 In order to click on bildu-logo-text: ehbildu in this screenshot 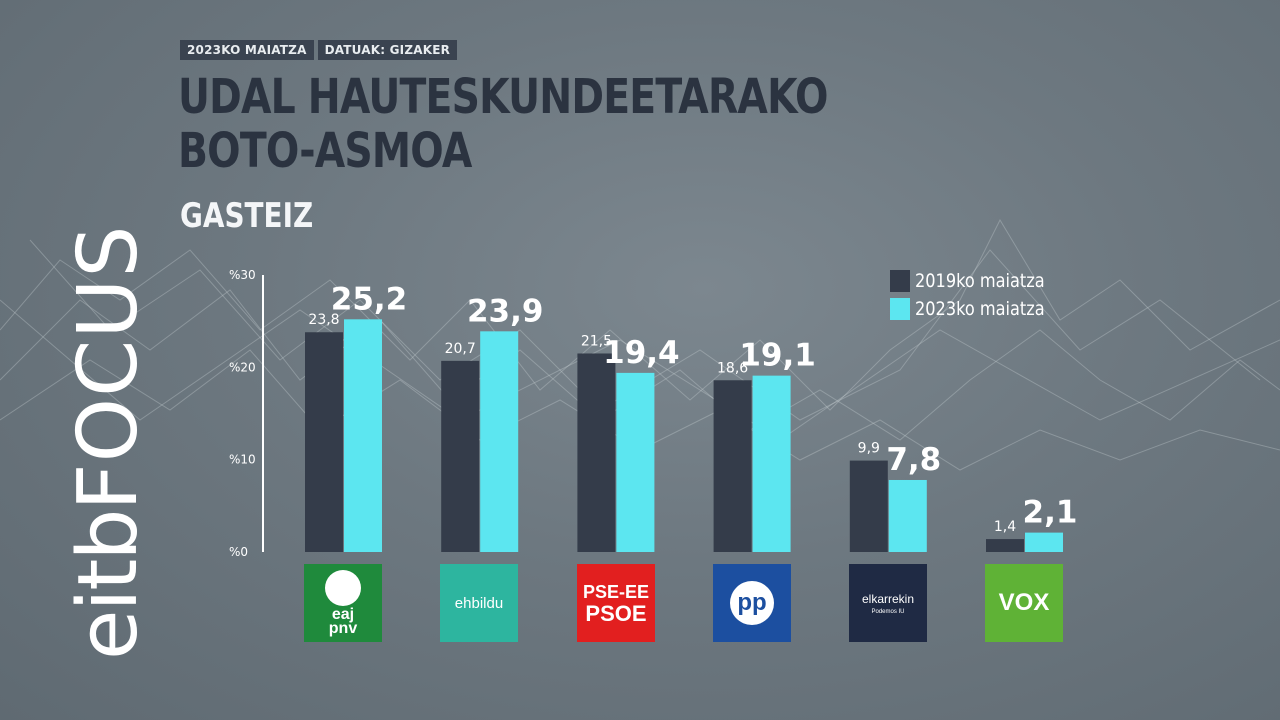, I will do `click(479, 603)`.